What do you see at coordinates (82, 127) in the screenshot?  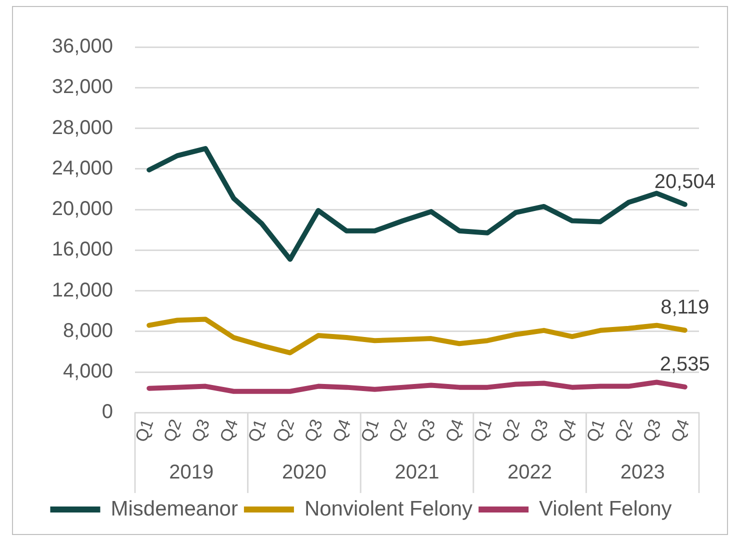 I see `y-tick-label: 28,000` at bounding box center [82, 127].